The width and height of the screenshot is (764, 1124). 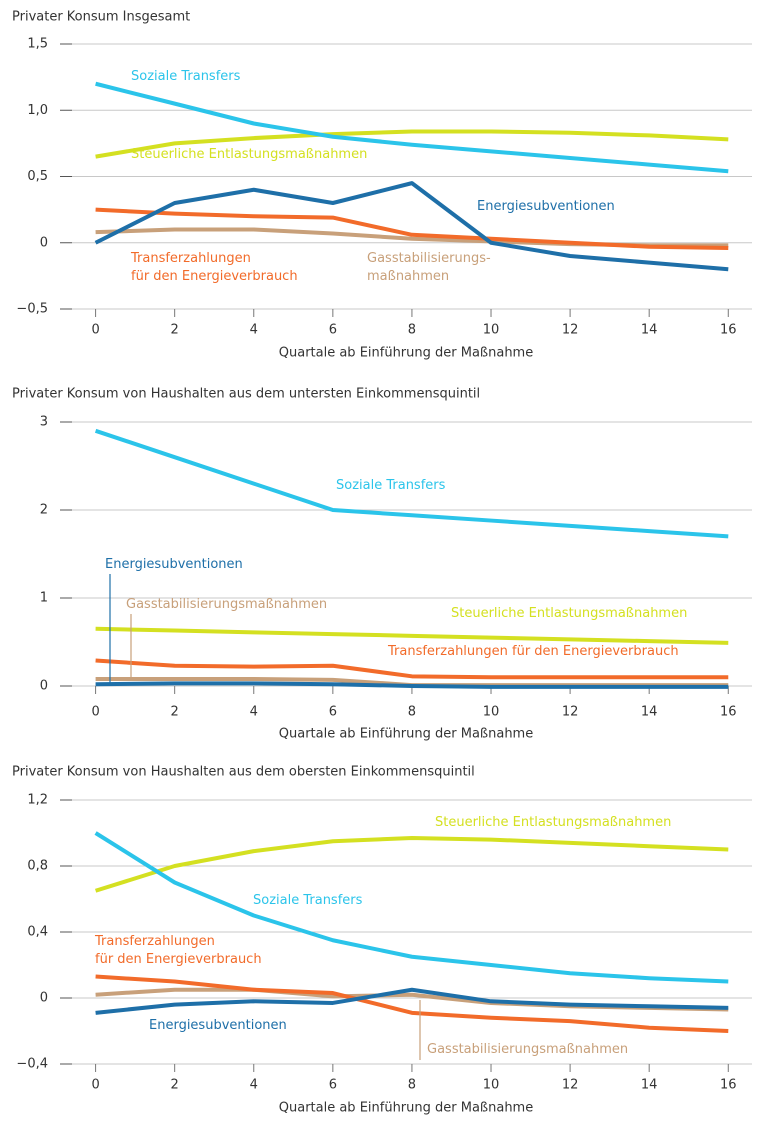 I want to click on y-tick-label: −0,5, so click(x=32, y=309).